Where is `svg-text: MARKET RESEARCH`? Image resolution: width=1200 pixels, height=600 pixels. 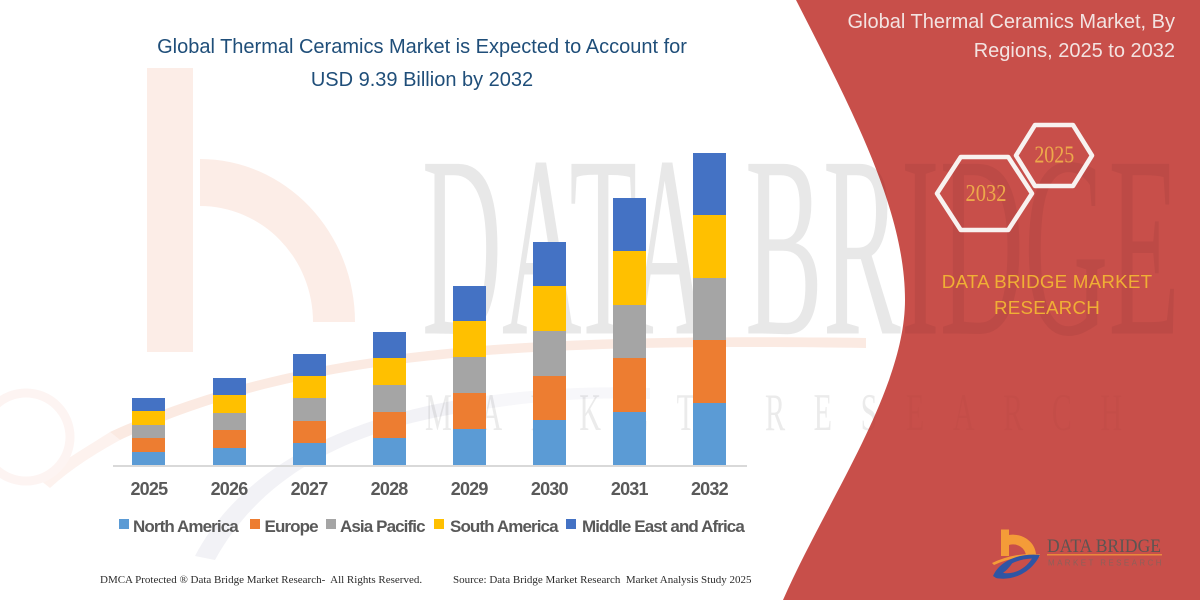 svg-text: MARKET RESEARCH is located at coordinates (1106, 563).